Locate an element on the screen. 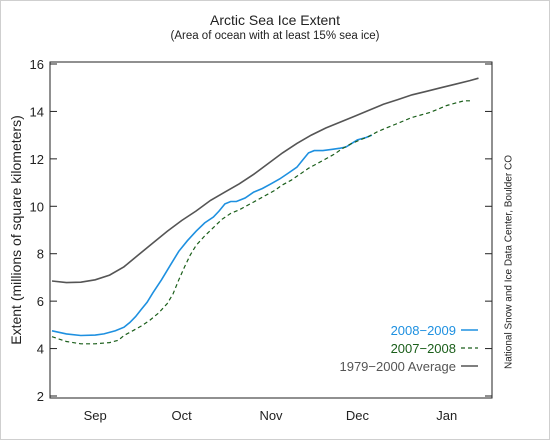 Image resolution: width=550 pixels, height=440 pixels. y-tick-label: 10 is located at coordinates (37, 206).